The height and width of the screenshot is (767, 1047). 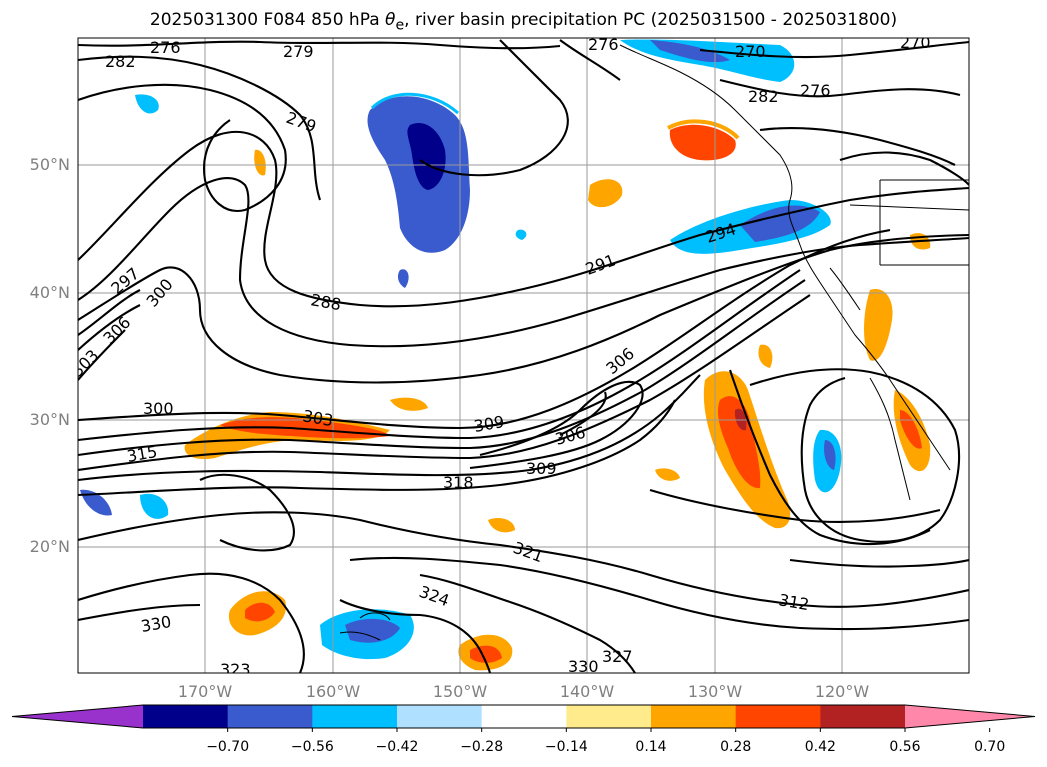 I want to click on contour-label: 321, so click(x=528, y=552).